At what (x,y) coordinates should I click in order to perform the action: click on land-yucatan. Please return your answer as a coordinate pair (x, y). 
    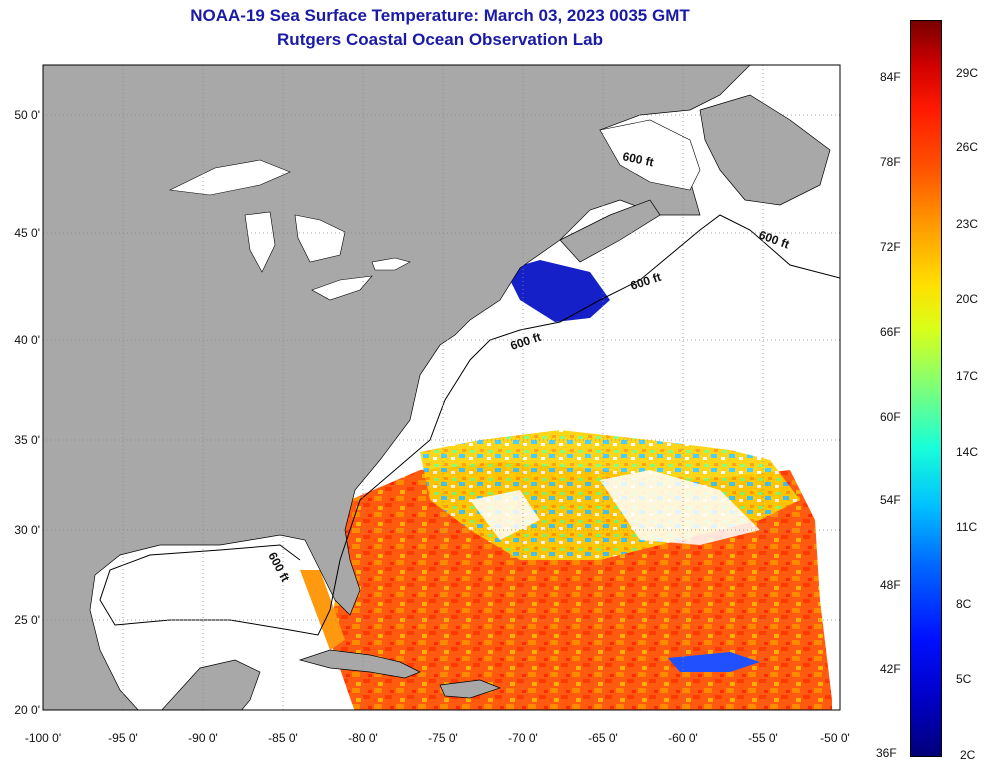
    Looking at the image, I should click on (211, 684).